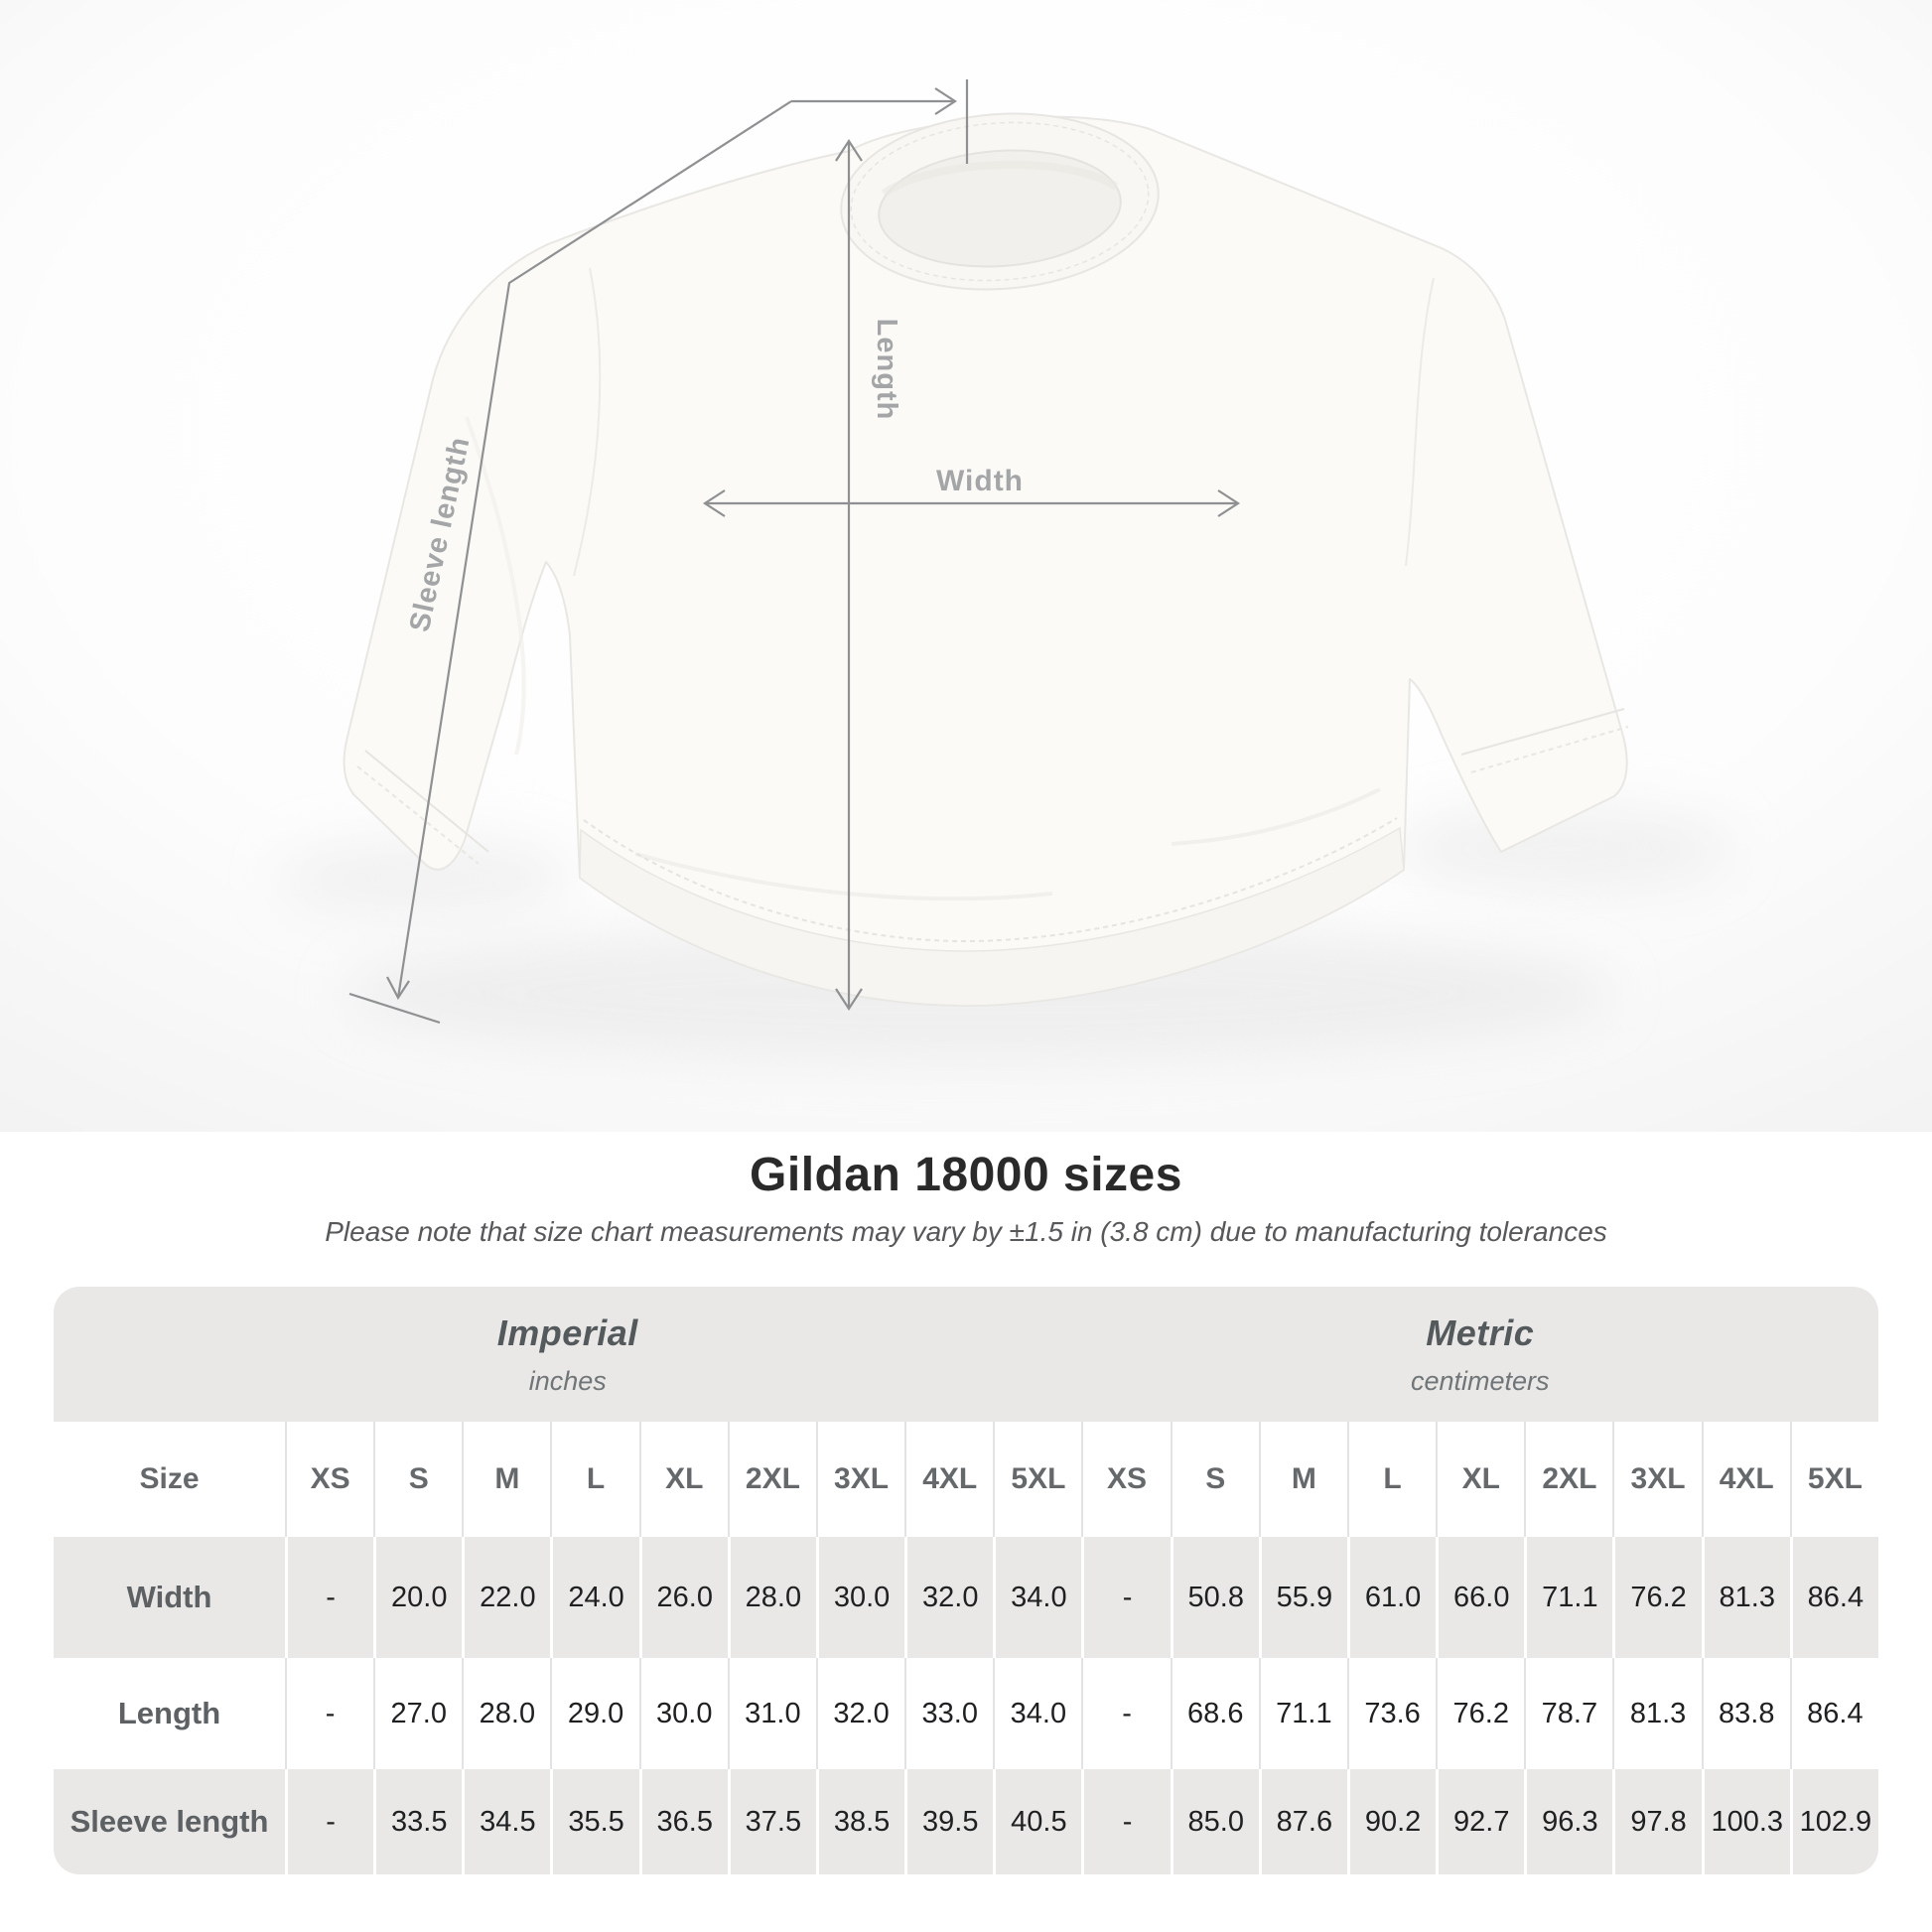 The height and width of the screenshot is (1932, 1932). What do you see at coordinates (1126, 1480) in the screenshot?
I see `size-header-metric-xs: XS` at bounding box center [1126, 1480].